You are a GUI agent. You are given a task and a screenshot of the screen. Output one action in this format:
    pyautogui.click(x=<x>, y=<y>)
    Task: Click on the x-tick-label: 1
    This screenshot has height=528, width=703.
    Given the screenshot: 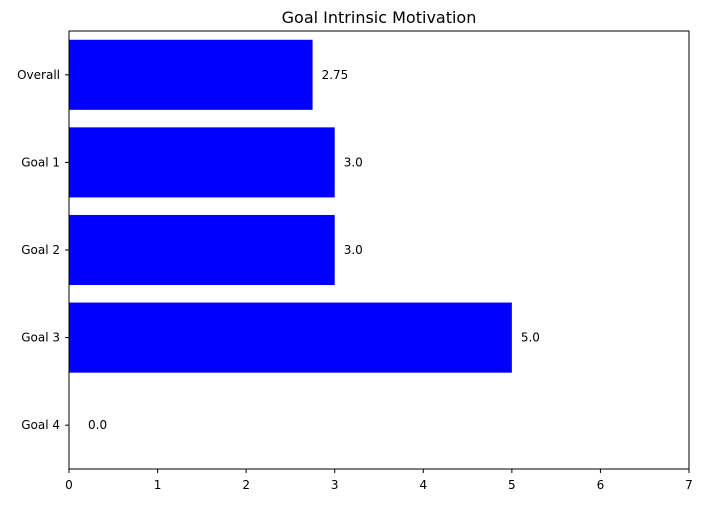 What is the action you would take?
    pyautogui.click(x=158, y=485)
    